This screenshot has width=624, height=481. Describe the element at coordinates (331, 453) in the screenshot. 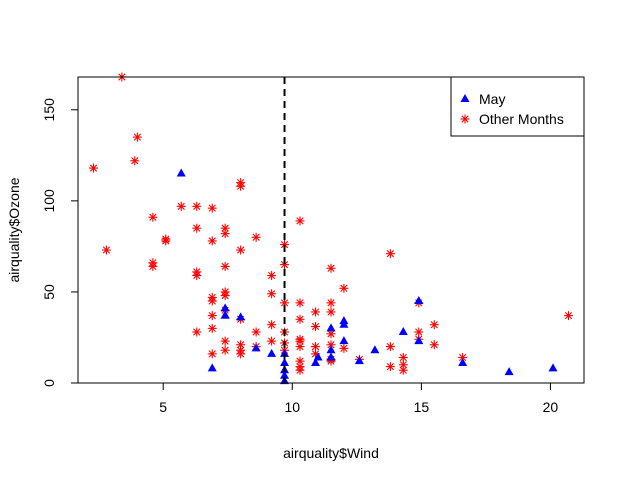

I see `x-axis-title: airquality$Wind` at that location.